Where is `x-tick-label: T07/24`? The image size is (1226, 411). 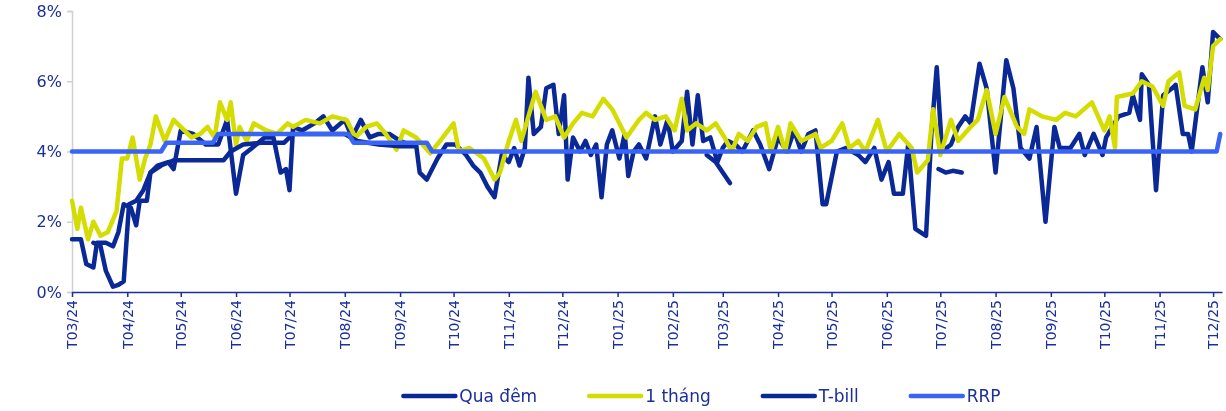
x-tick-label: T07/24 is located at coordinates (289, 324).